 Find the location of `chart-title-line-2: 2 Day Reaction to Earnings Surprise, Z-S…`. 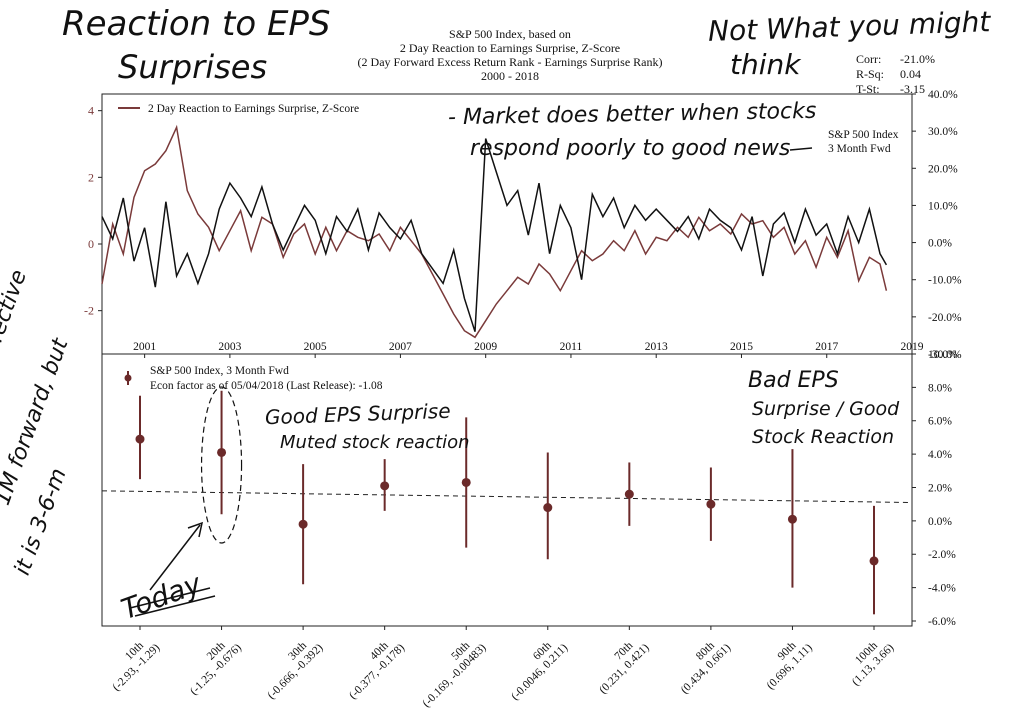

chart-title-line-2: 2 Day Reaction to Earnings Surprise, Z-S… is located at coordinates (510, 48).